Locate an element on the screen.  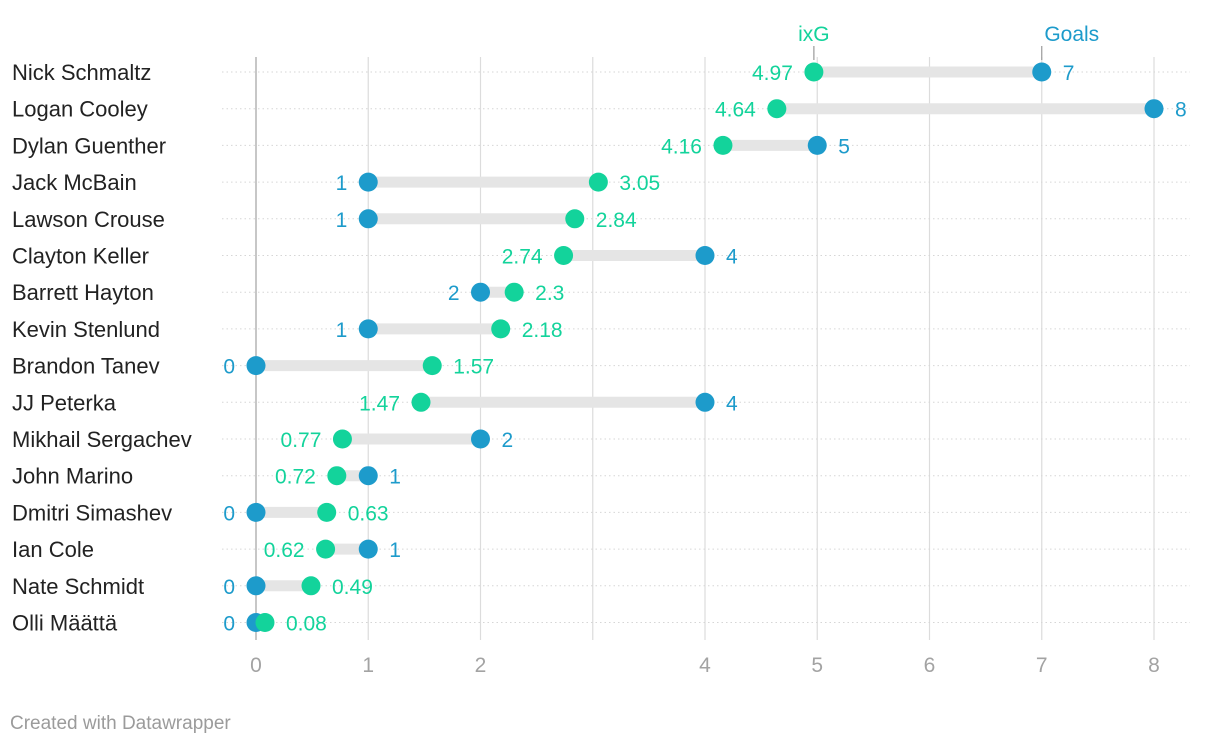
ixg-value-label: 0.62 is located at coordinates (284, 550).